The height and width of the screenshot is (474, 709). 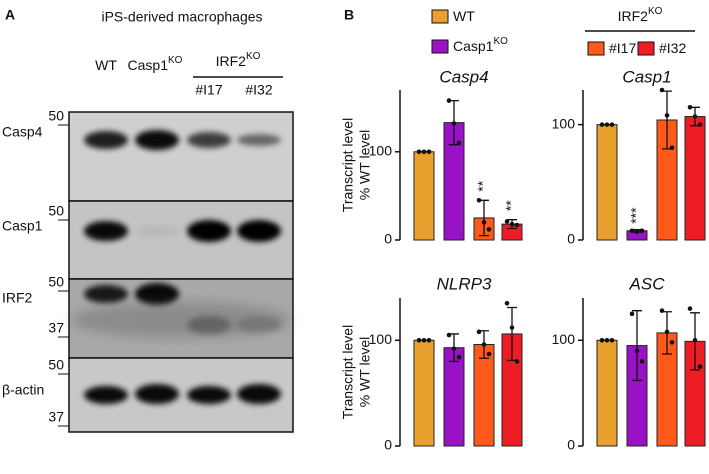 I want to click on legend-label-base: #I17, so click(x=622, y=48).